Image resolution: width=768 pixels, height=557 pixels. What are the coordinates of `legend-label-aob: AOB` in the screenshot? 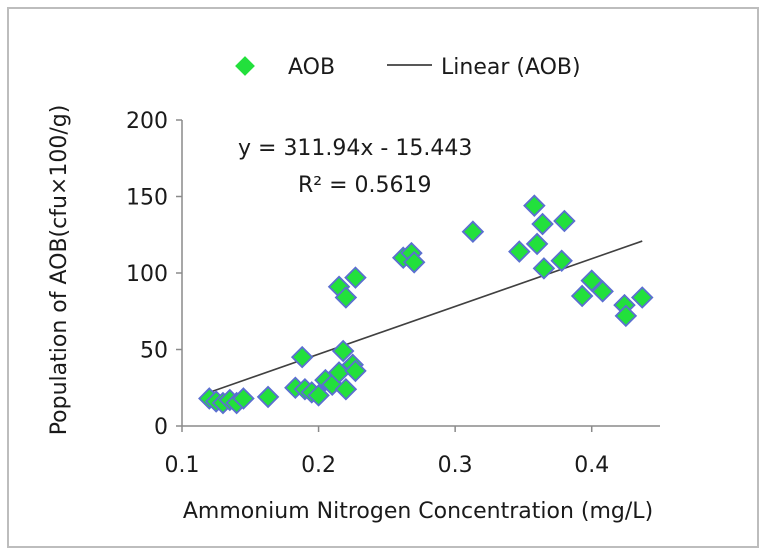 It's located at (311, 67).